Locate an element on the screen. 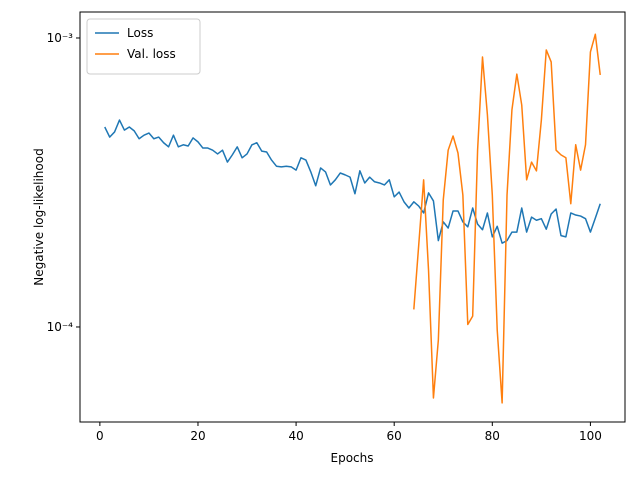 The image size is (640, 480). x-tick-label: 20 is located at coordinates (197, 436).